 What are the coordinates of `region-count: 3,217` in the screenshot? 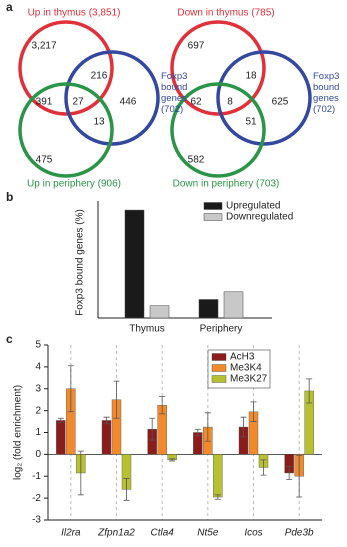 It's located at (43, 46).